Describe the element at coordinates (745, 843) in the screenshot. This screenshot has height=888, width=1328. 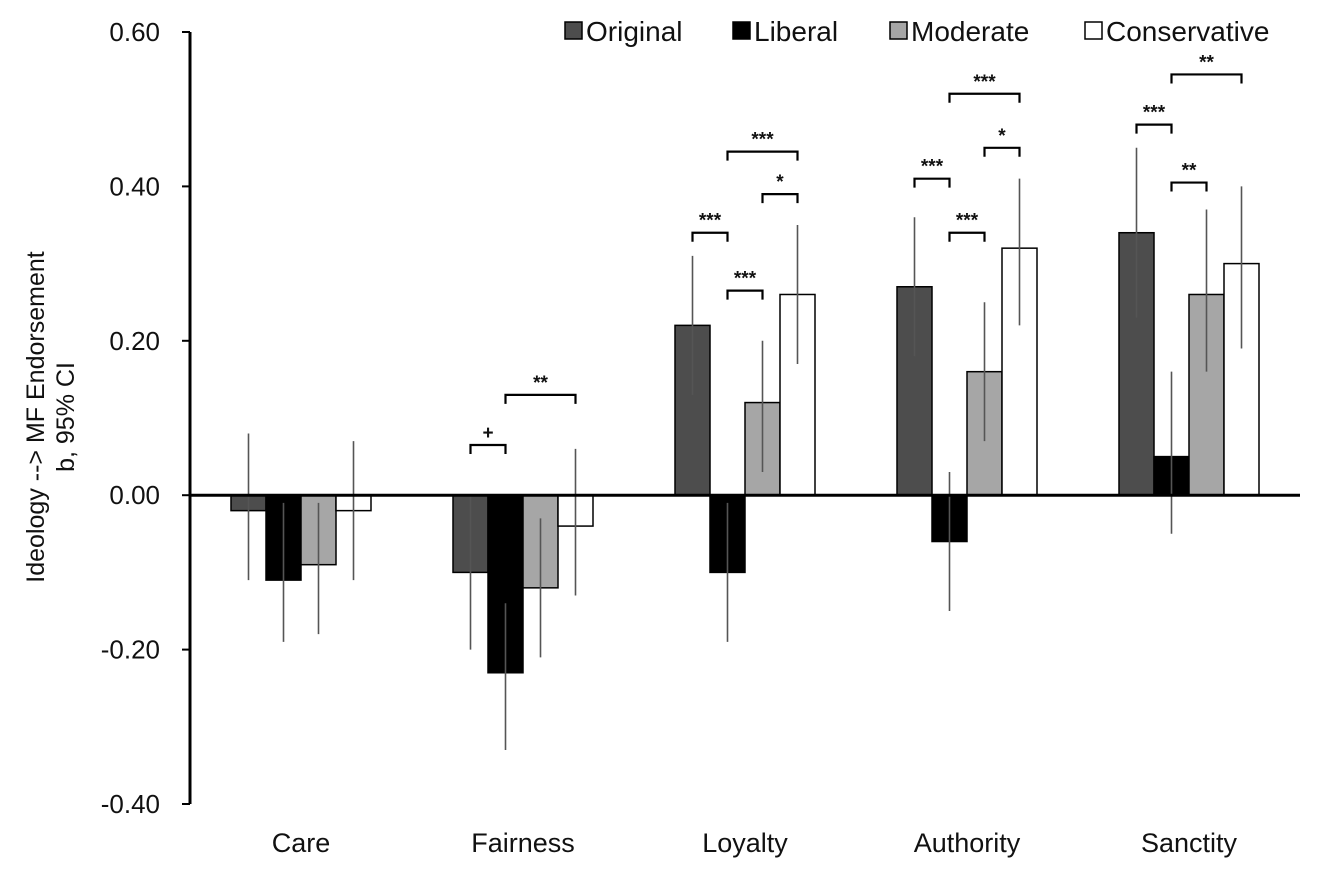
I see `x-category-label-loyalty: Loyalty` at that location.